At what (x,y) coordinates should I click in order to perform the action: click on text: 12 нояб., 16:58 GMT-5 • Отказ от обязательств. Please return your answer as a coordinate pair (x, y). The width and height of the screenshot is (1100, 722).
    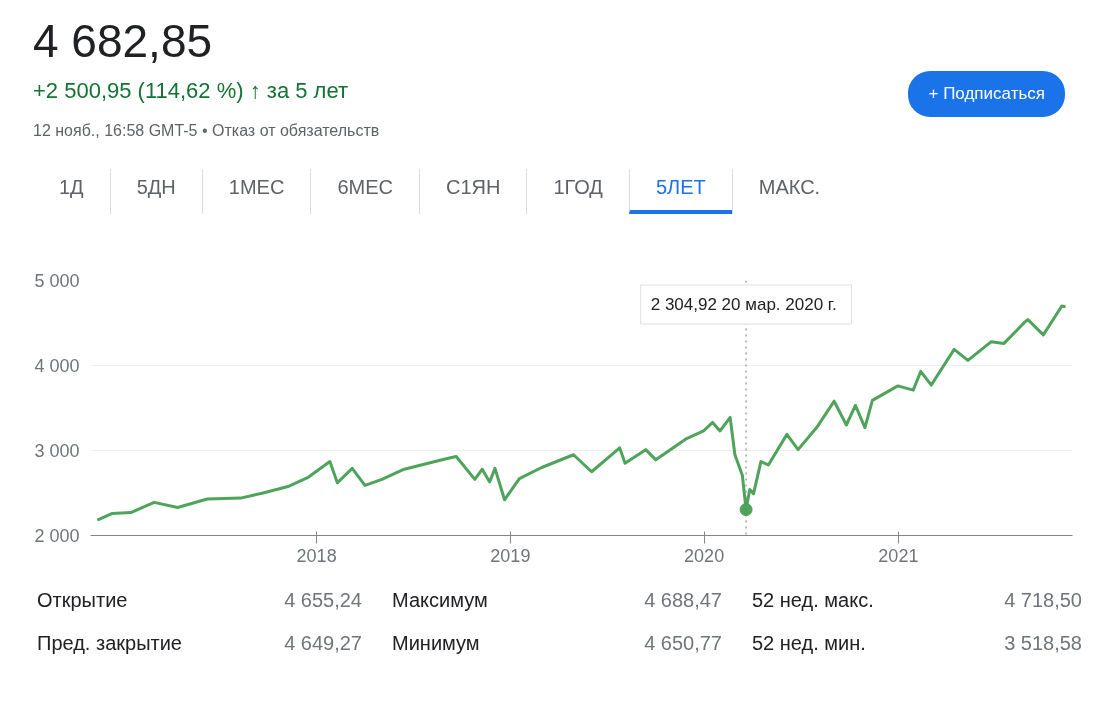
    Looking at the image, I should click on (207, 131).